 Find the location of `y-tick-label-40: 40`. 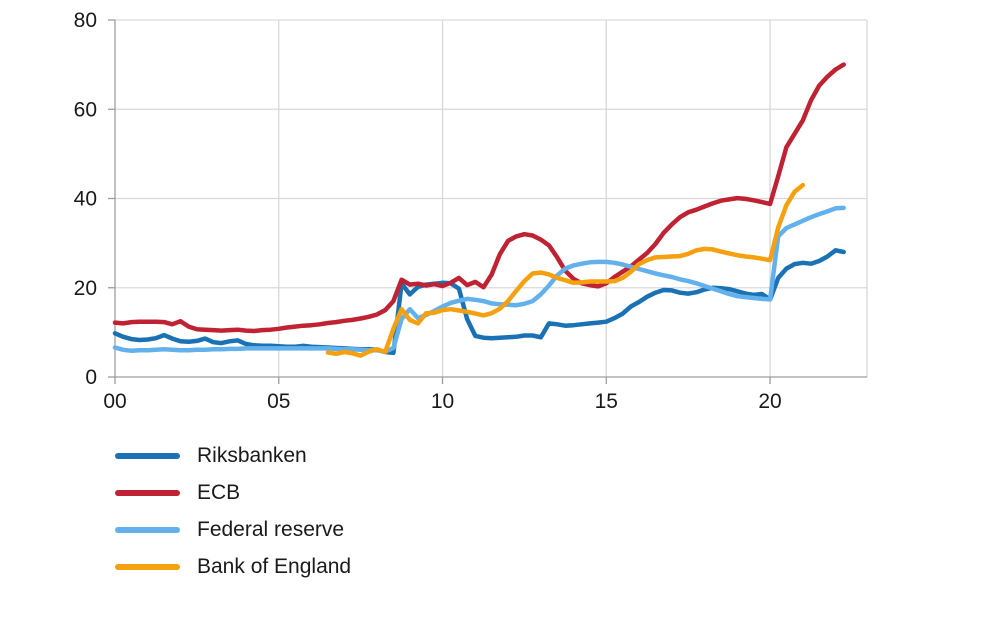

y-tick-label-40: 40 is located at coordinates (85, 199).